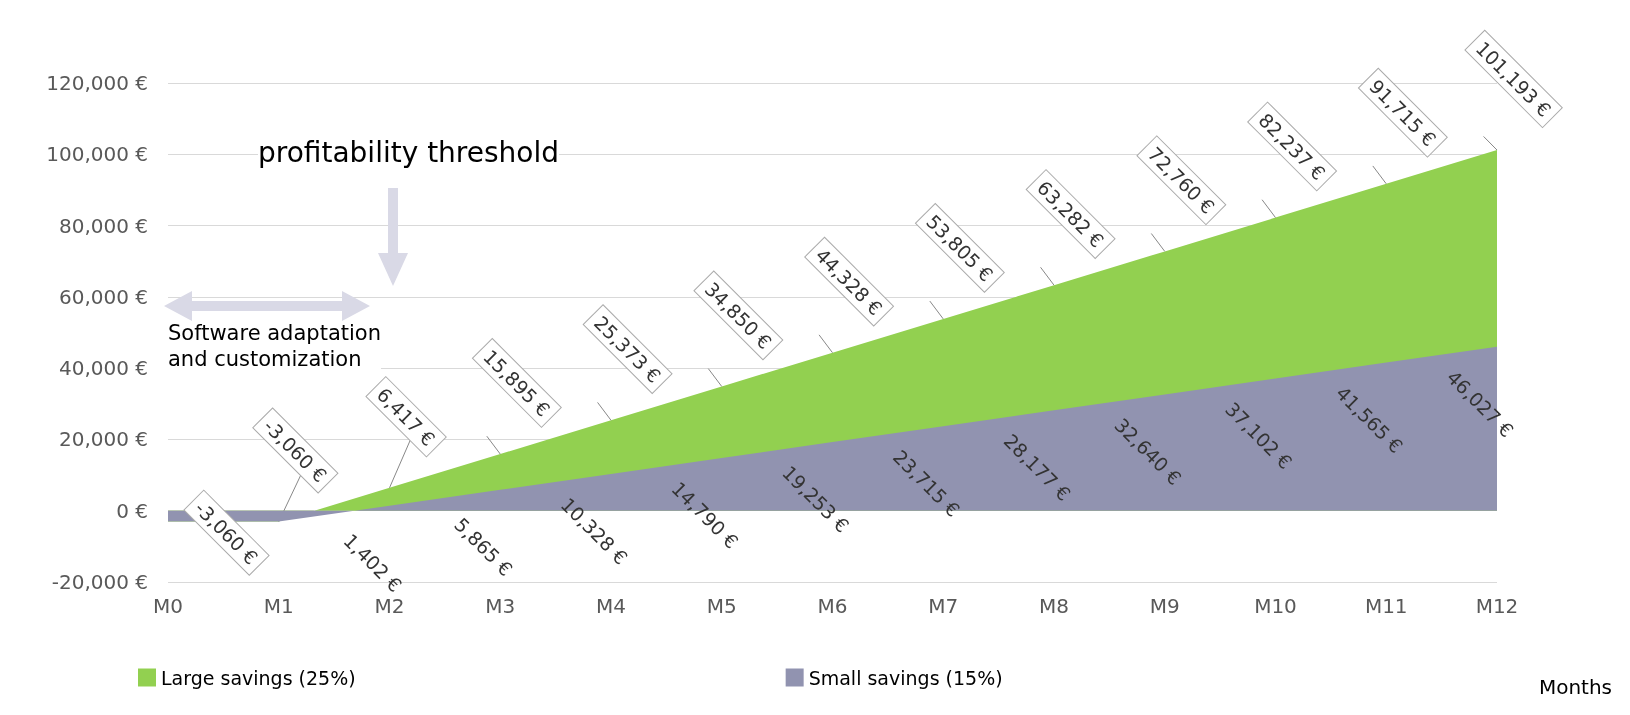  I want to click on annotation: Software adaptation and customization, so click(274, 346).